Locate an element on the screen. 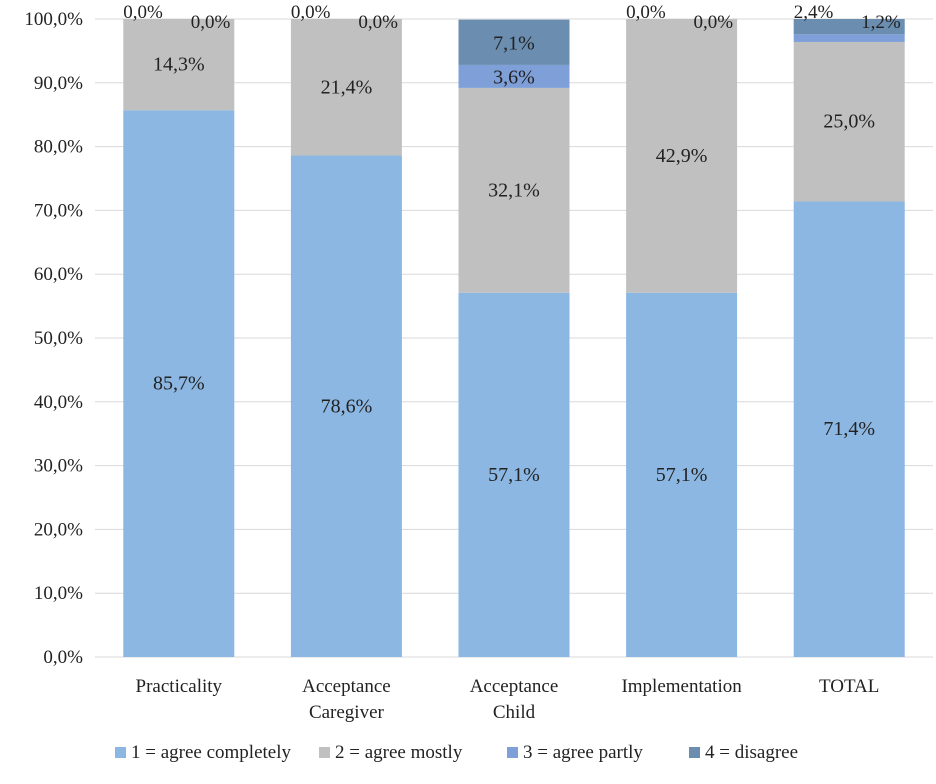 The width and height of the screenshot is (936, 784). data-label: 2,4% is located at coordinates (814, 12).